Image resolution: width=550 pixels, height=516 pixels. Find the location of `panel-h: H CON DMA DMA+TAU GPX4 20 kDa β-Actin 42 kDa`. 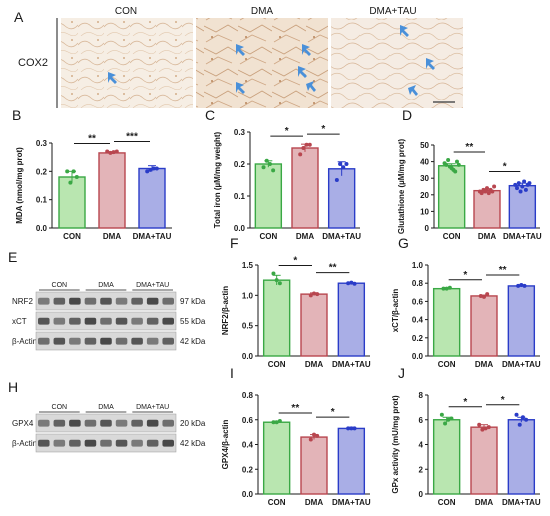

panel-h: H CON DMA DMA+TAU GPX4 20 kDa β-Actin 42 kDa is located at coordinates (107, 416).